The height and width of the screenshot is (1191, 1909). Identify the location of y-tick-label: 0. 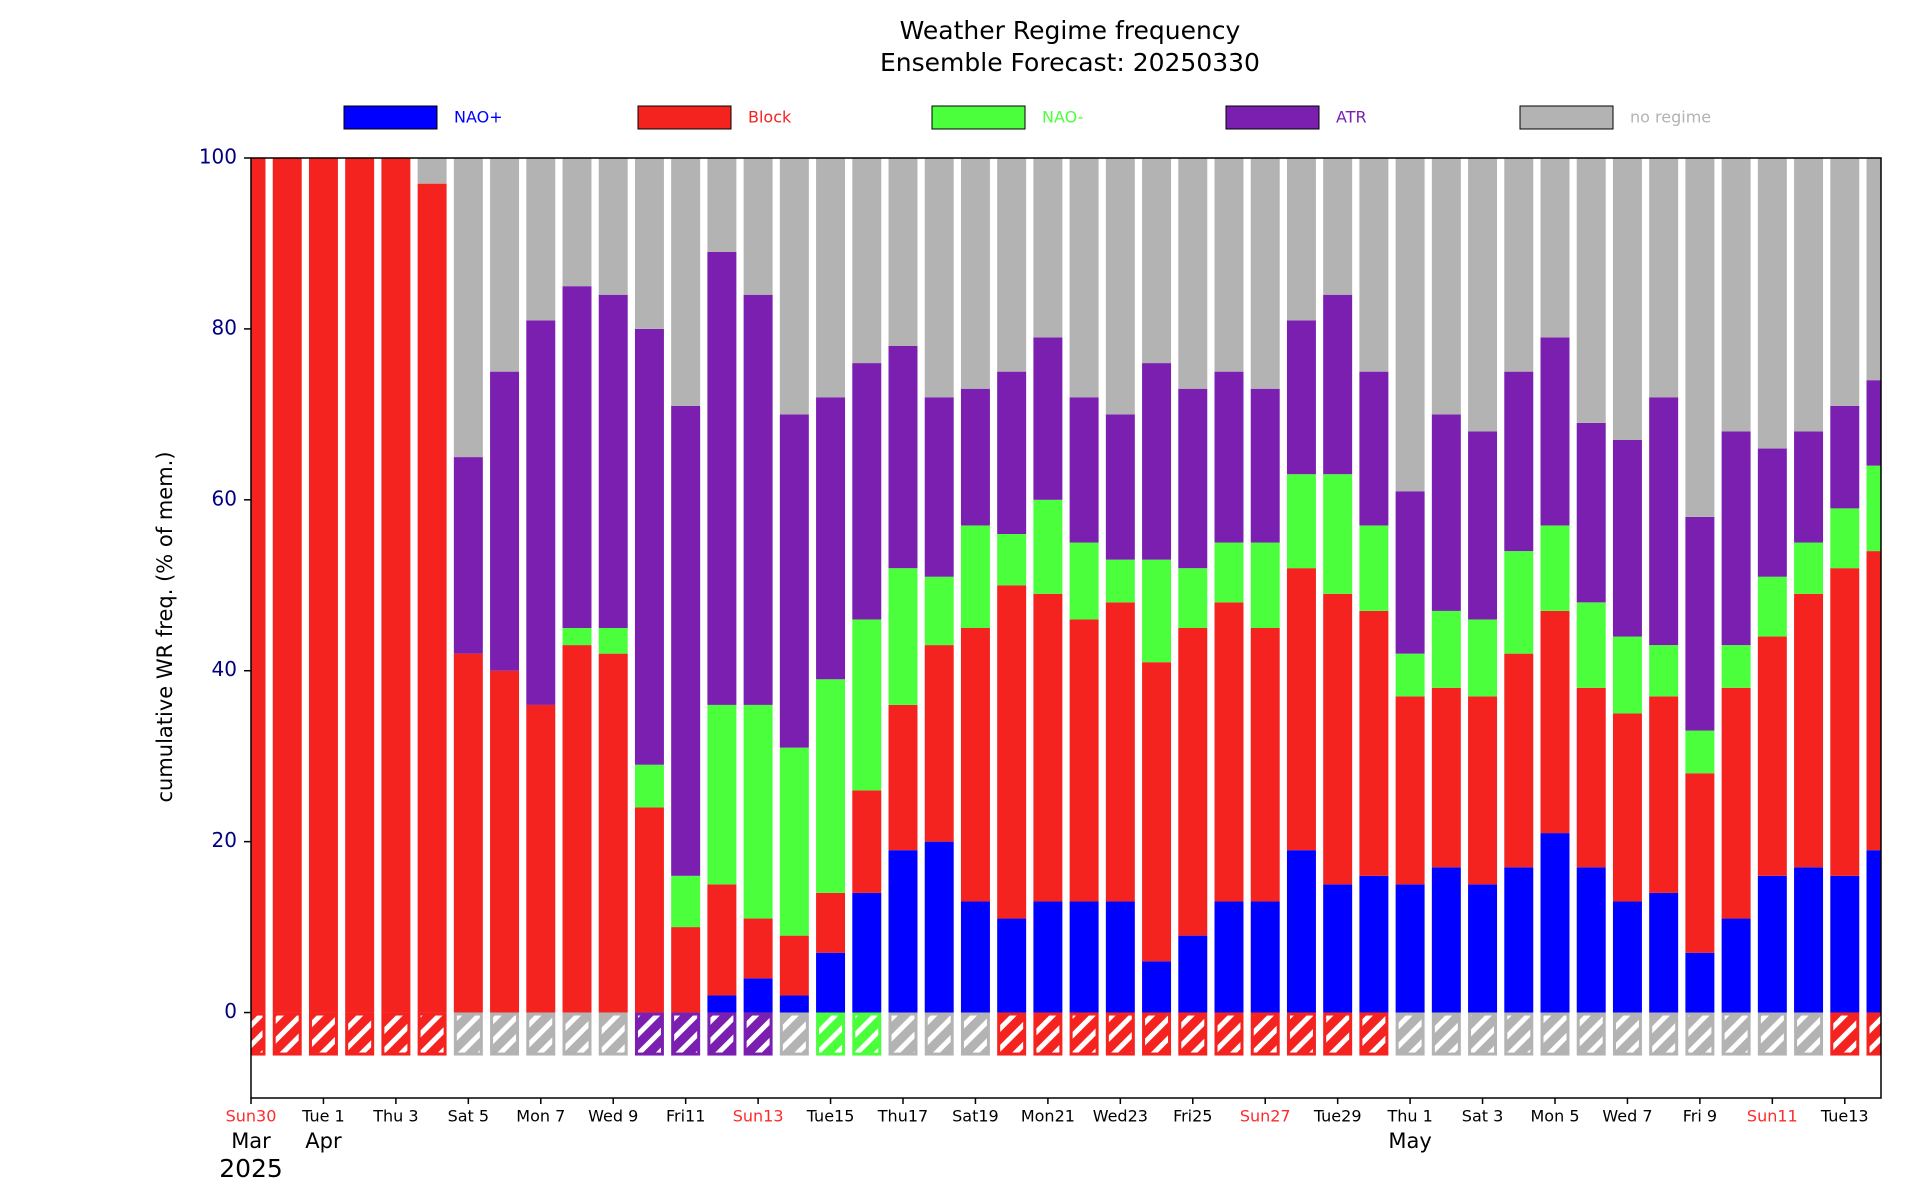
(230, 1011).